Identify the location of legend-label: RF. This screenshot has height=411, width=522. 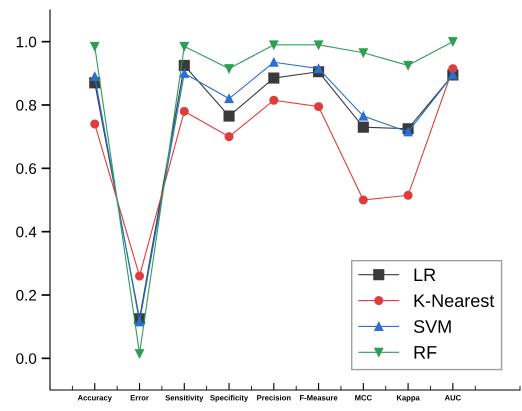
(425, 352).